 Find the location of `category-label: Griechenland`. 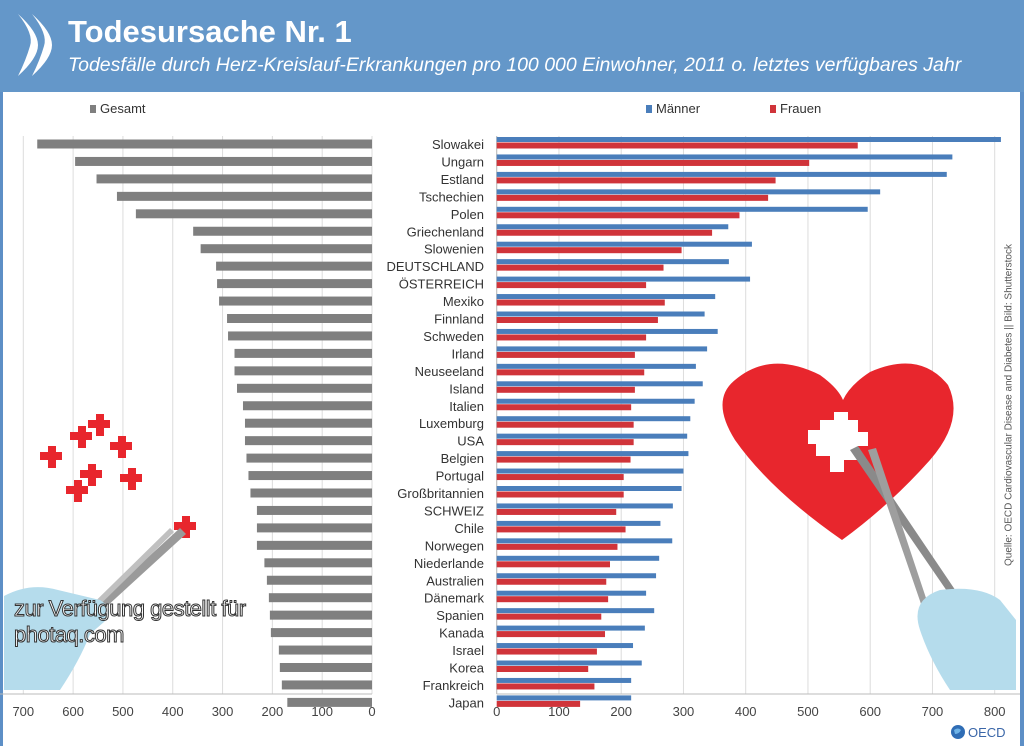

category-label: Griechenland is located at coordinates (445, 231).